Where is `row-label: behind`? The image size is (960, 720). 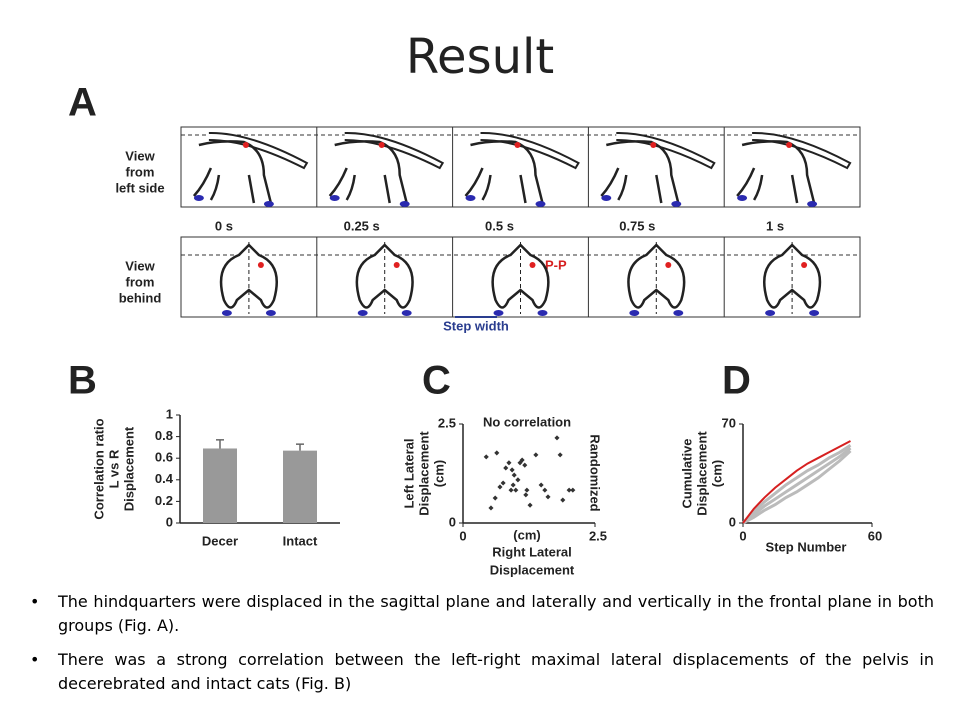
row-label: behind is located at coordinates (140, 297).